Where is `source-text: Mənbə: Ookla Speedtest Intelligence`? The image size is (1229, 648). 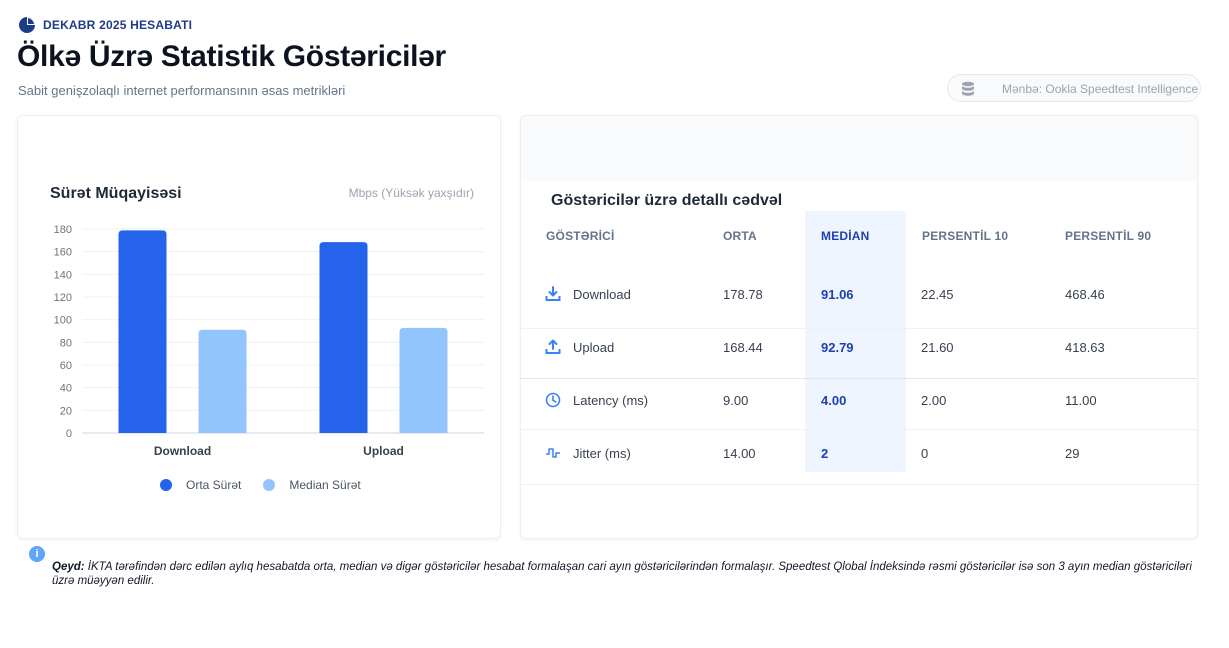 source-text: Mənbə: Ookla Speedtest Intelligence is located at coordinates (1100, 89).